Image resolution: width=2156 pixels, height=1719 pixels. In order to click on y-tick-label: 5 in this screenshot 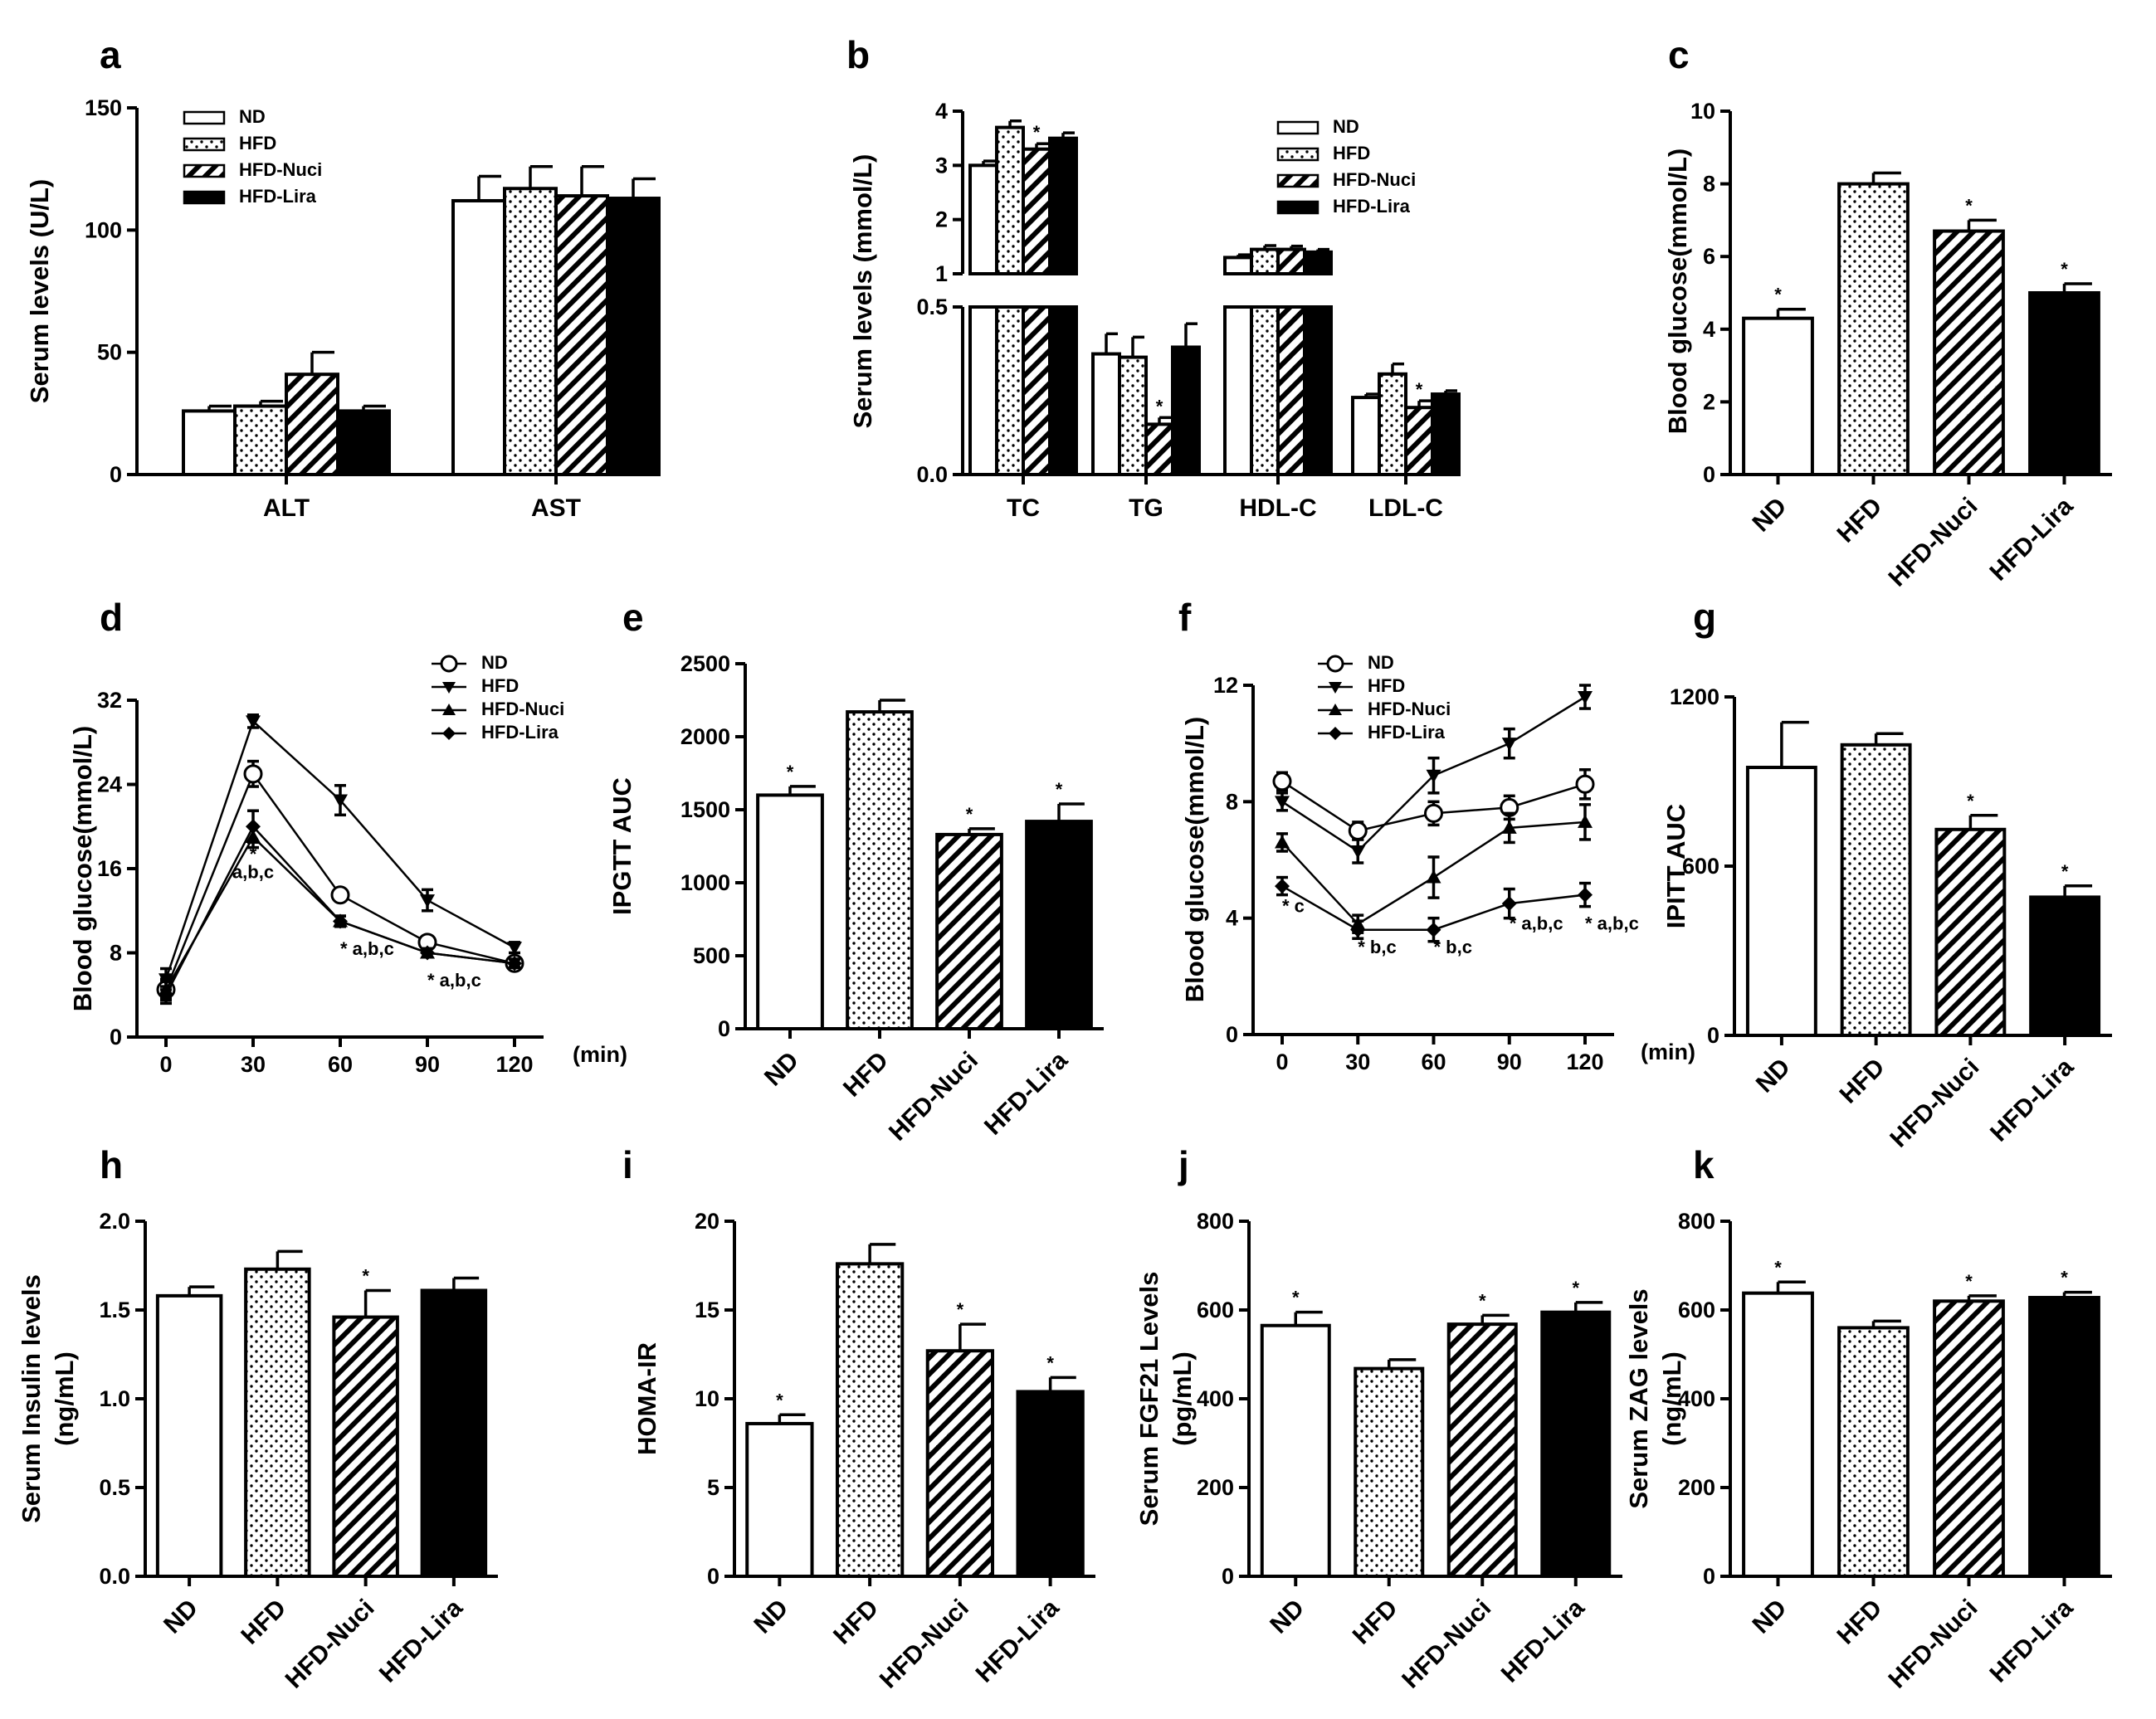, I will do `click(713, 1488)`.